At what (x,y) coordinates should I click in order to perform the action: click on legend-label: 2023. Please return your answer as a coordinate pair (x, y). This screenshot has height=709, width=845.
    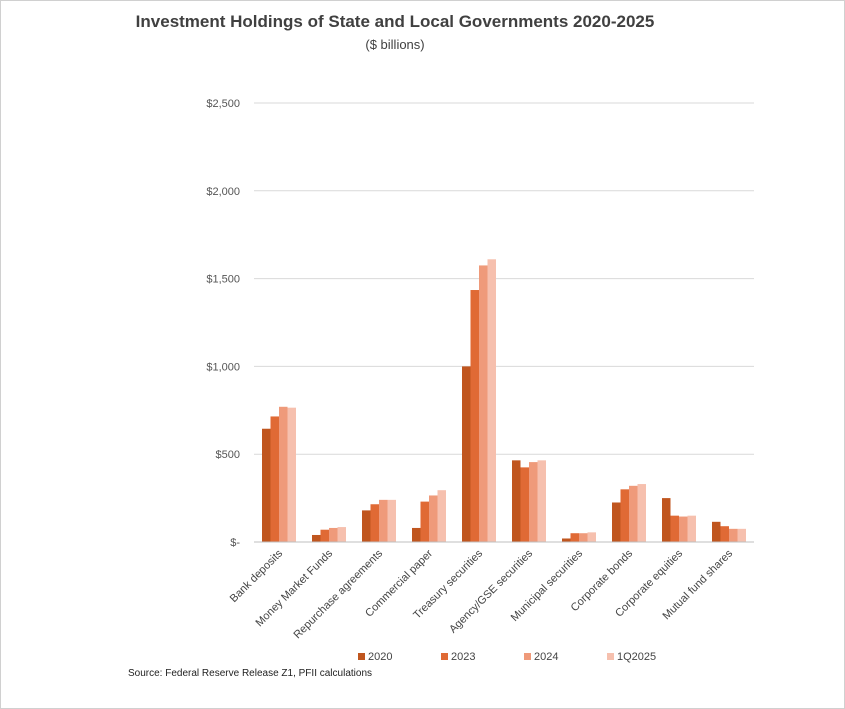
    Looking at the image, I should click on (463, 657).